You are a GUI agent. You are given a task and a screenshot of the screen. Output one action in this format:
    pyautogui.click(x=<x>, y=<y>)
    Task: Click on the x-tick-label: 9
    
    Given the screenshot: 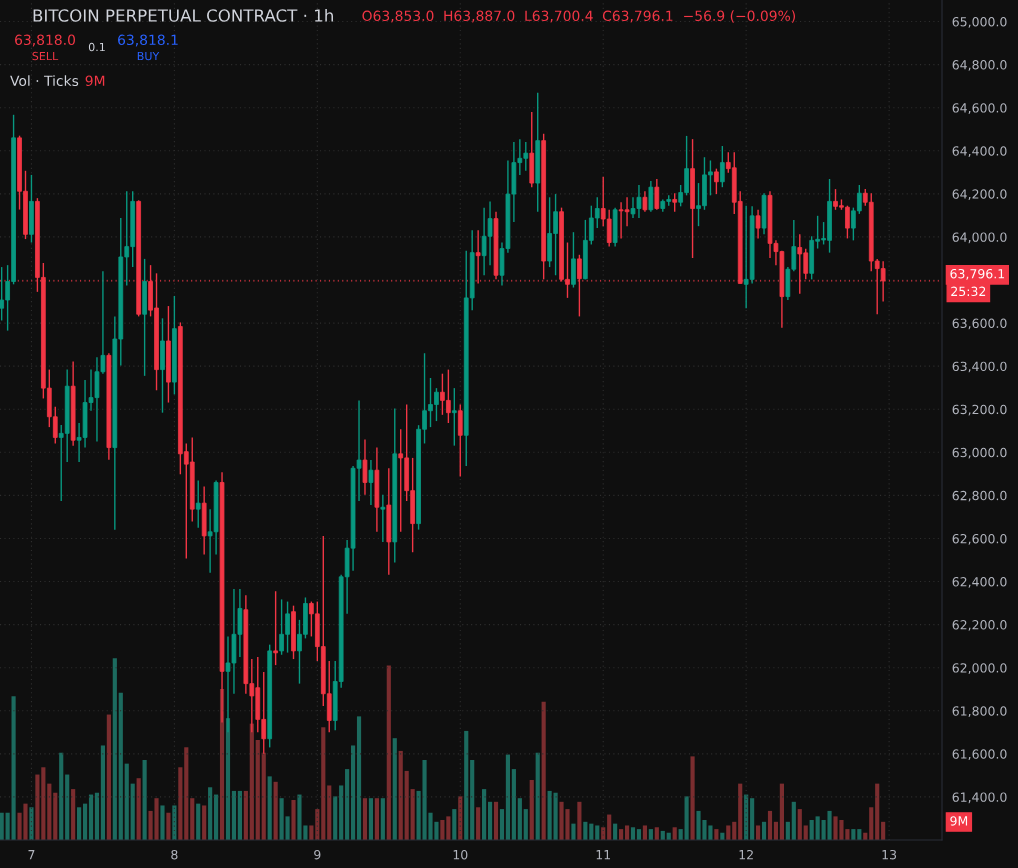 What is the action you would take?
    pyautogui.click(x=317, y=854)
    